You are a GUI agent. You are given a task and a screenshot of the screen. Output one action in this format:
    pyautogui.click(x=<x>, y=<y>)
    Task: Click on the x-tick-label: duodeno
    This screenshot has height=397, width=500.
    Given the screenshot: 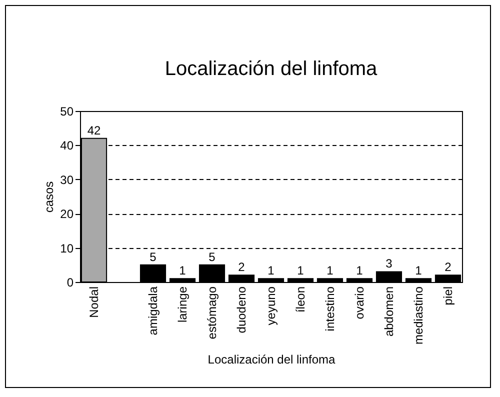 What is the action you would take?
    pyautogui.click(x=241, y=310)
    